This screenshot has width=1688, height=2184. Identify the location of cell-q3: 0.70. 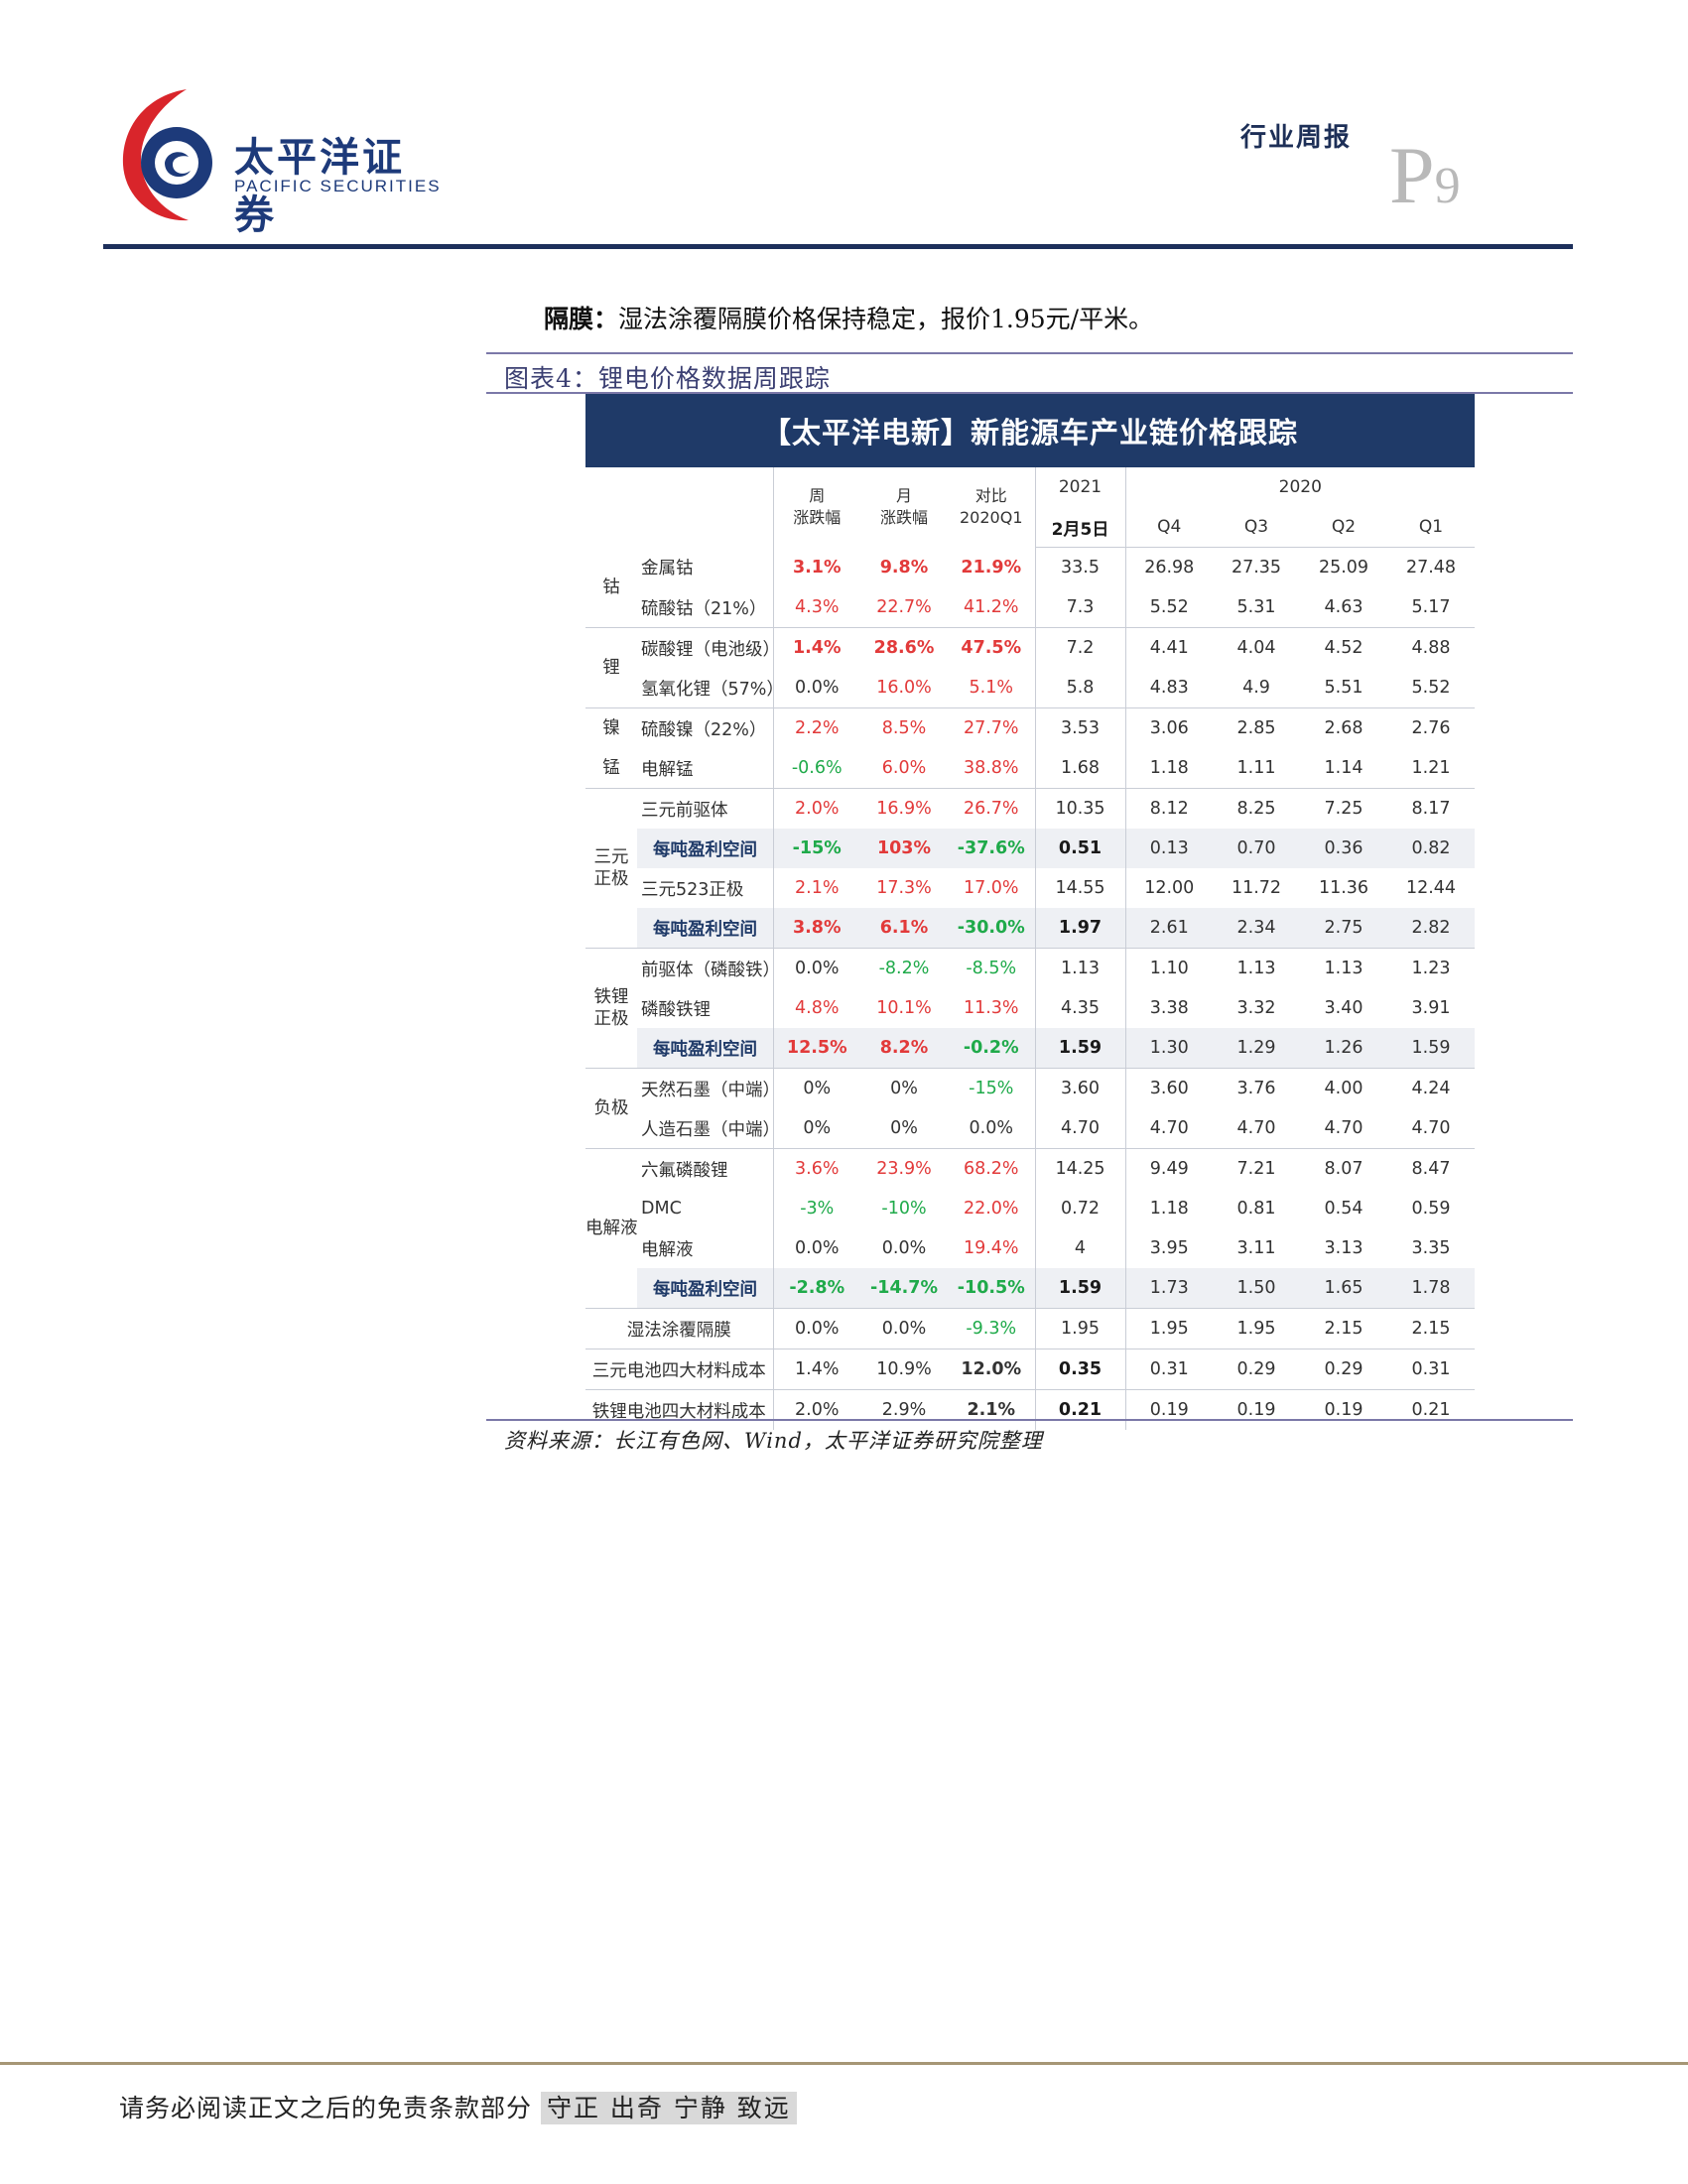
(1256, 848).